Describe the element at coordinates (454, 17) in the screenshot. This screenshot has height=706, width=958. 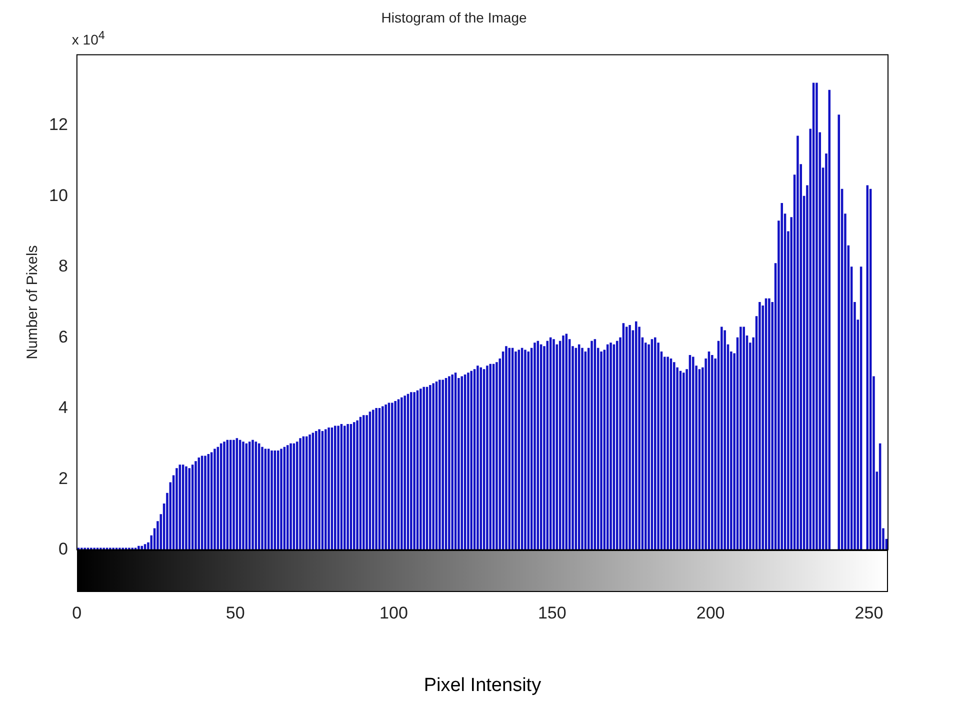
I see `chart-title: Histogram of the Image` at that location.